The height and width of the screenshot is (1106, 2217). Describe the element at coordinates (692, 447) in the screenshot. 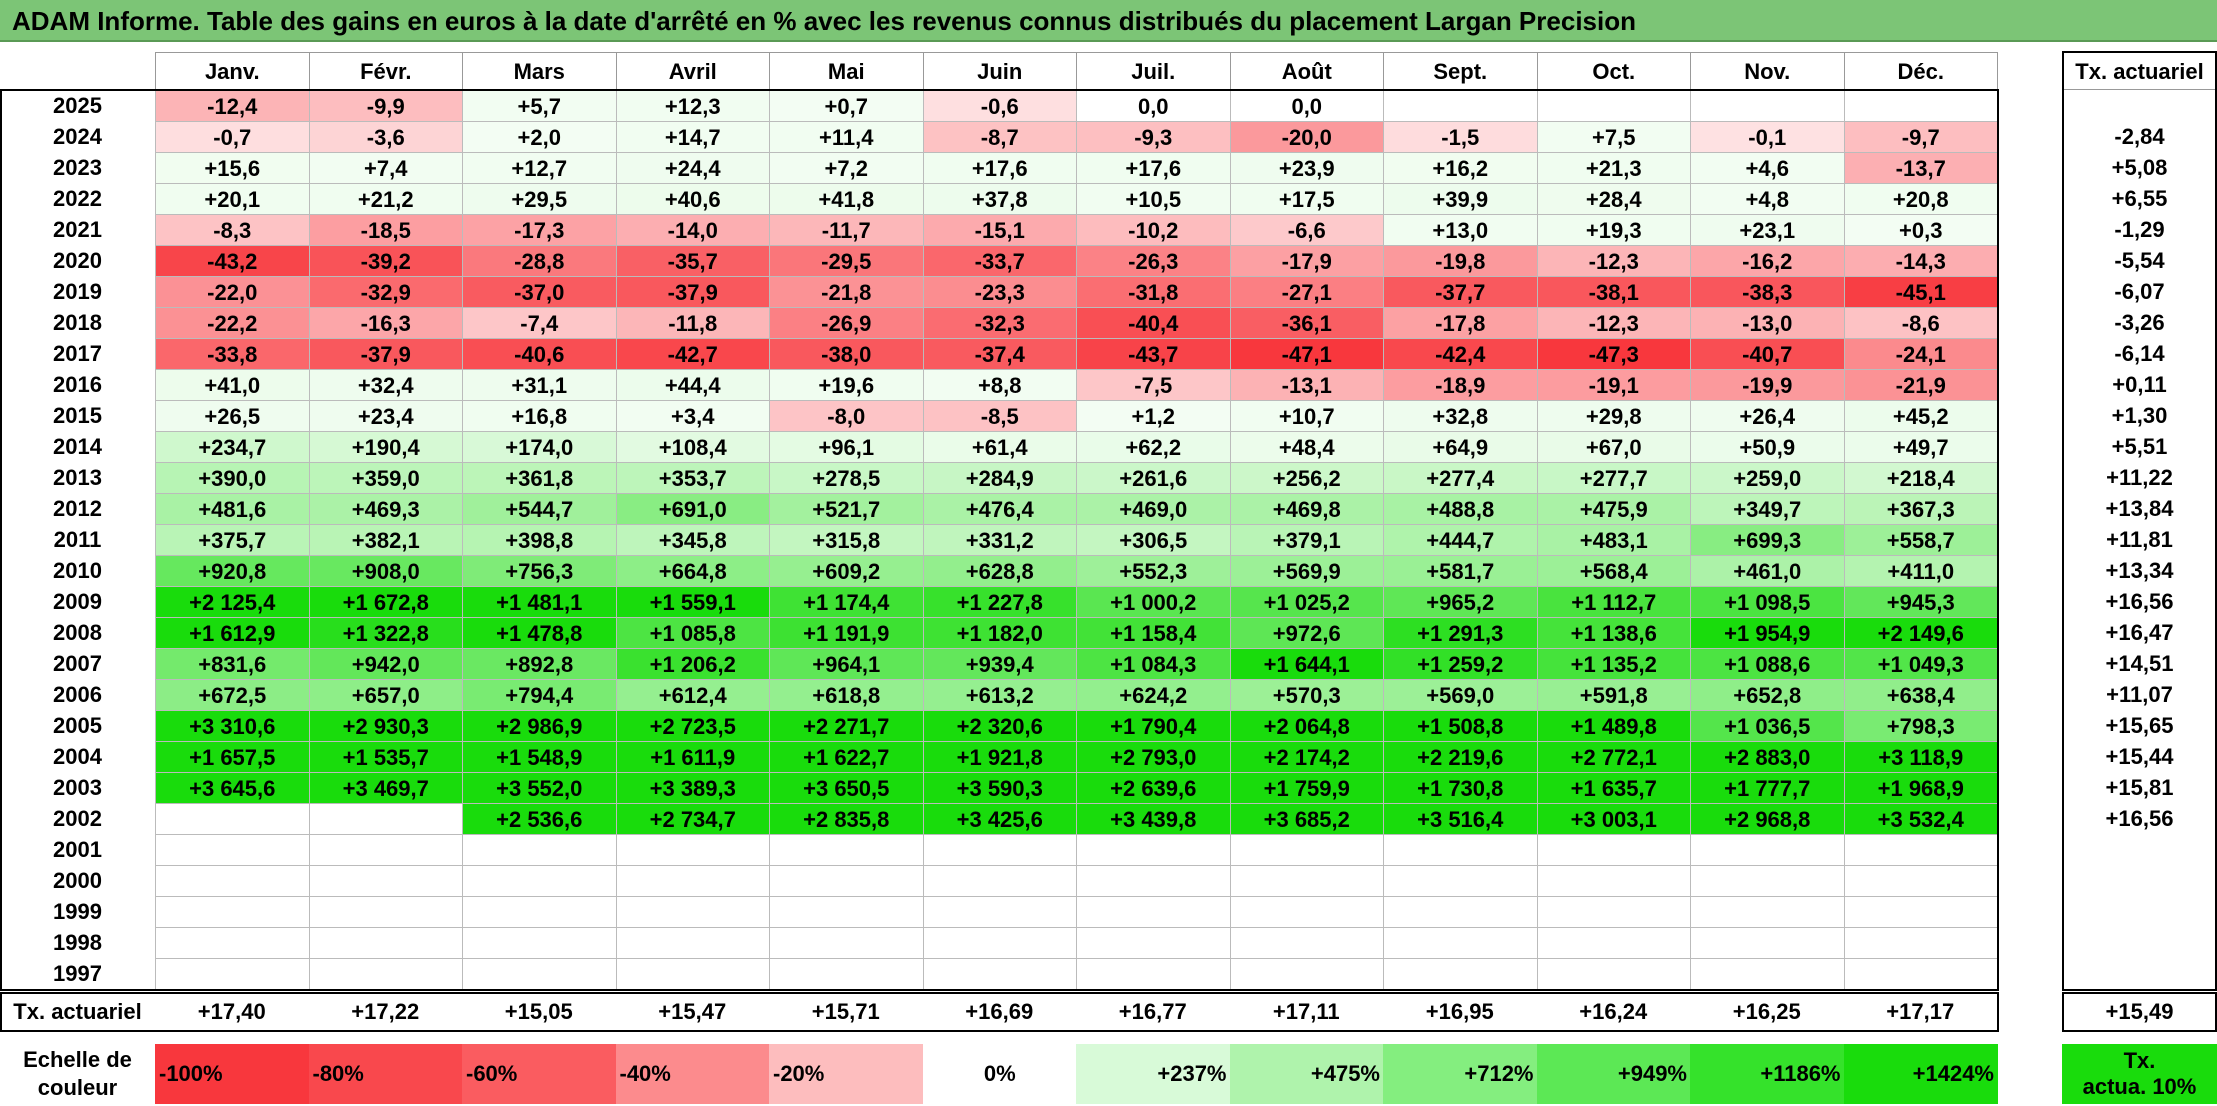

I see `table-cell: +108,4` at that location.